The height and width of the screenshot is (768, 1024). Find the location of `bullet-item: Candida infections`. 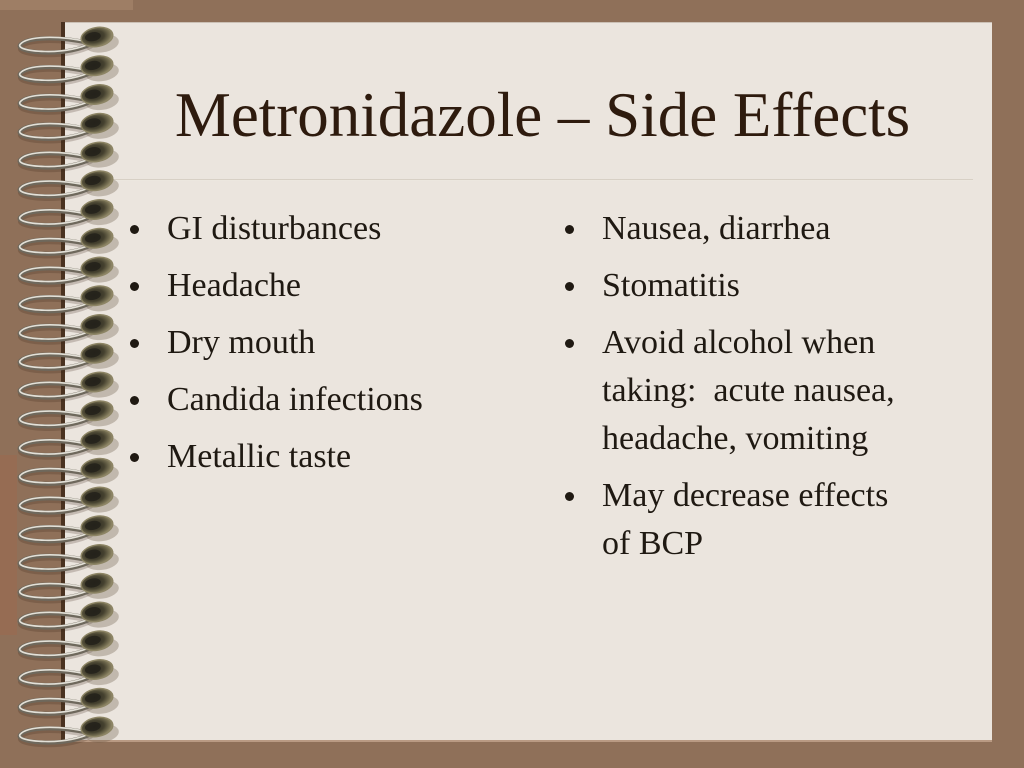

bullet-item: Candida infections is located at coordinates (330, 400).